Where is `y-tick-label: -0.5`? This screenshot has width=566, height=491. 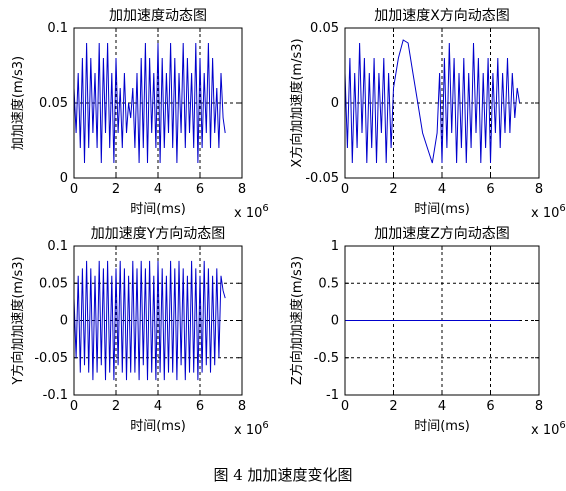 y-tick-label: -0.5 is located at coordinates (326, 358).